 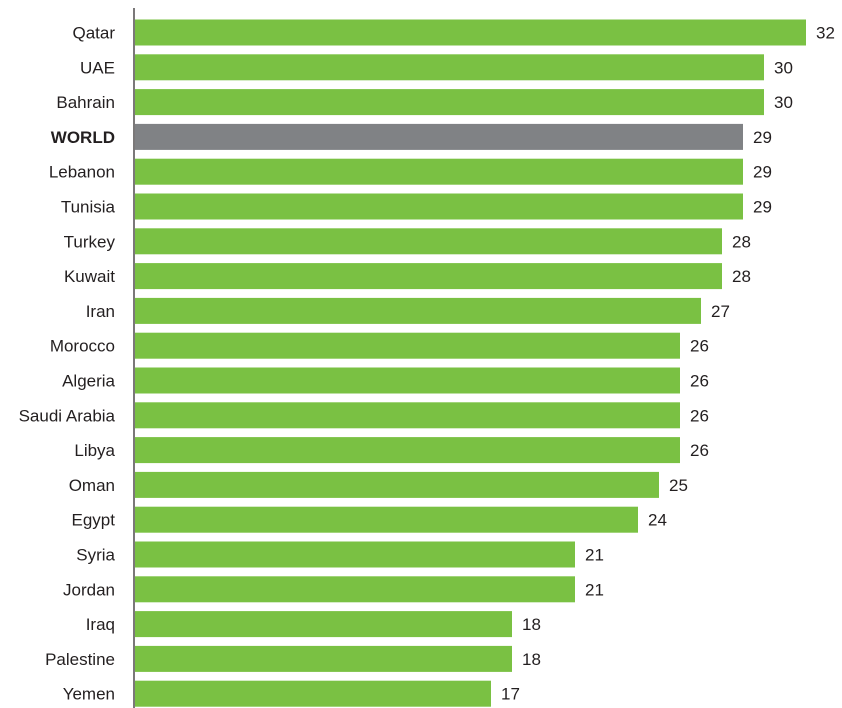 I want to click on bar-turkey, so click(x=428, y=241).